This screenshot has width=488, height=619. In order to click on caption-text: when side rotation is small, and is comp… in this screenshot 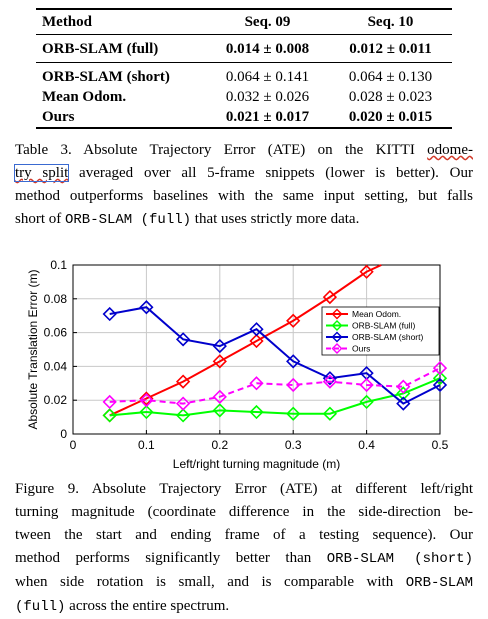, I will do `click(210, 582)`.